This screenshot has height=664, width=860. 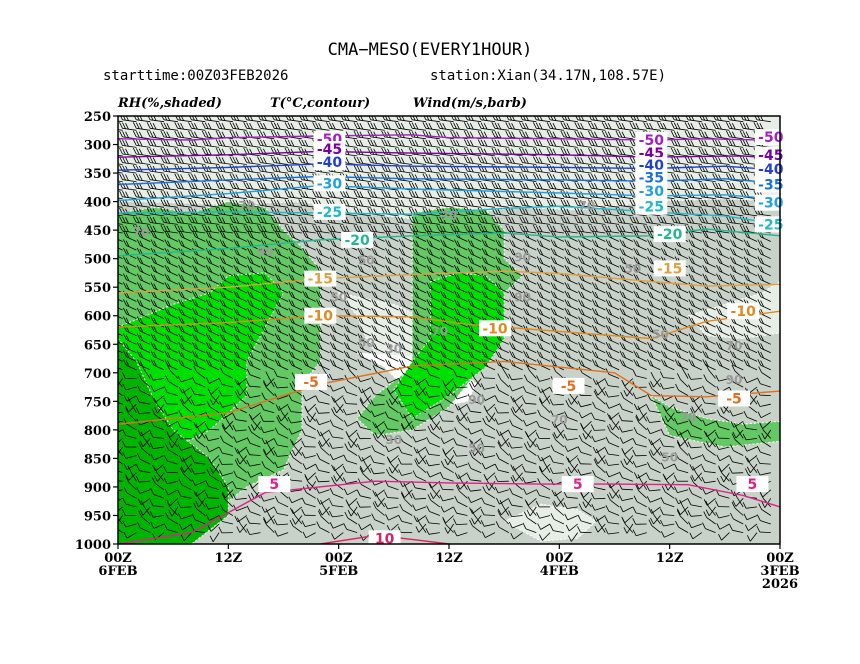 I want to click on wind-barb-2053, so click(x=626, y=476).